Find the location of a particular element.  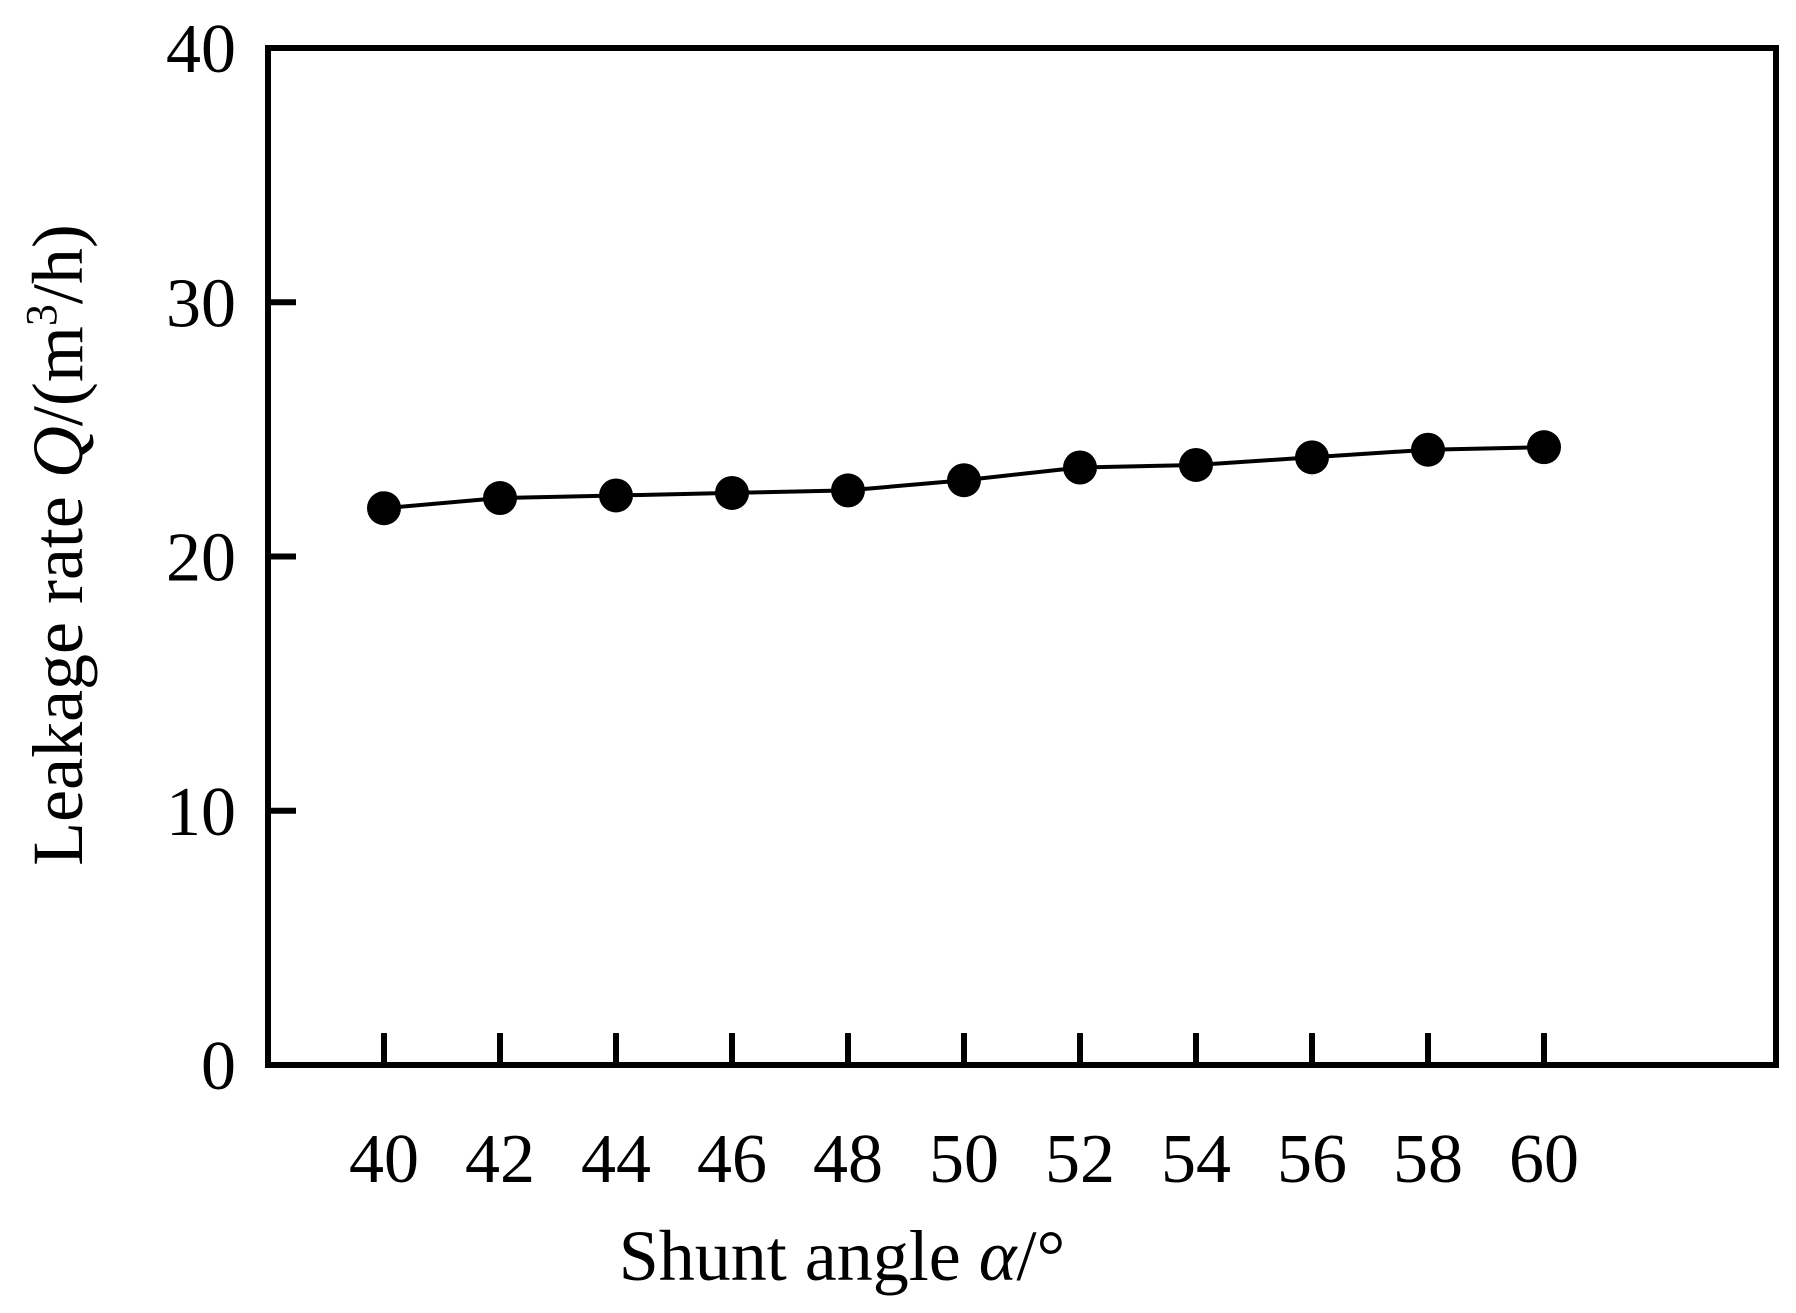

y-axis-title-unit-sup: 3 is located at coordinates (41, 315).